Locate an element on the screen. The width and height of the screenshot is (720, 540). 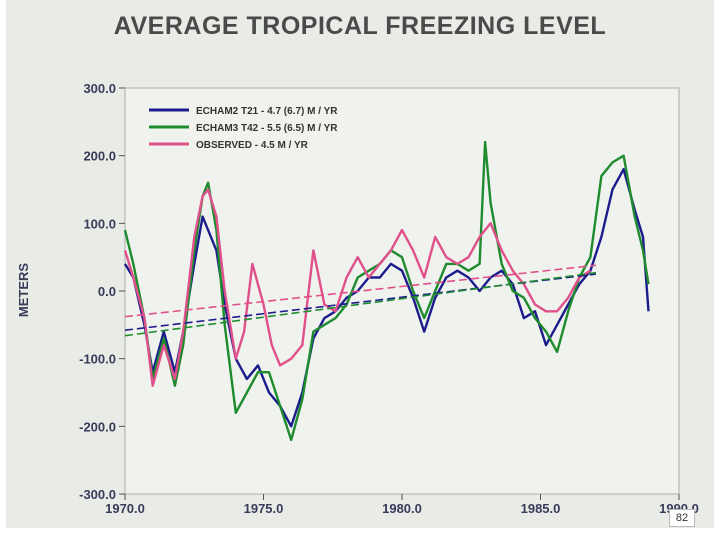
y-tick-label: 300.0 is located at coordinates (99, 88).